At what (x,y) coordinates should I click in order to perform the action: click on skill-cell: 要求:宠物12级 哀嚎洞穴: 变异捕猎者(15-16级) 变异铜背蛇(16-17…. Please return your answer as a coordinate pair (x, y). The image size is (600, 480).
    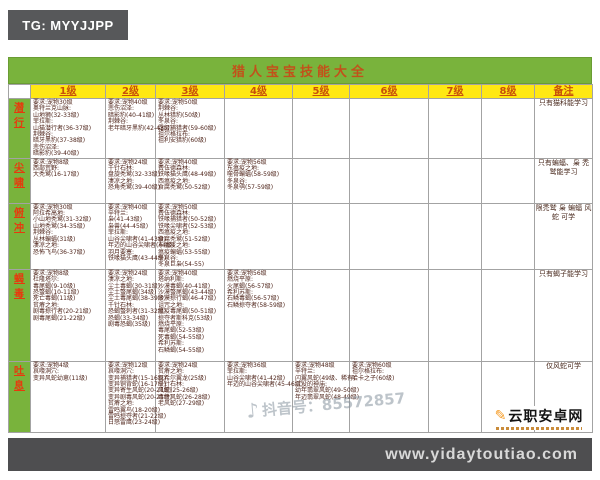
    Looking at the image, I should click on (138, 396).